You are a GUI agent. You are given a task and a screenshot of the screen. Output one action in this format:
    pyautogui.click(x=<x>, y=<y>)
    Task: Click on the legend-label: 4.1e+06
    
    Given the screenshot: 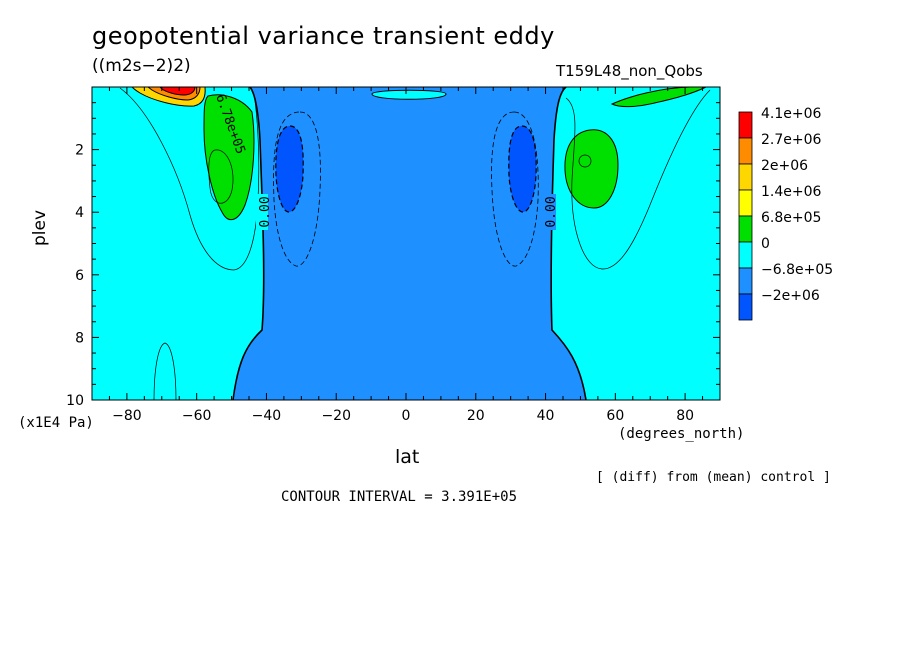 What is the action you would take?
    pyautogui.click(x=791, y=114)
    